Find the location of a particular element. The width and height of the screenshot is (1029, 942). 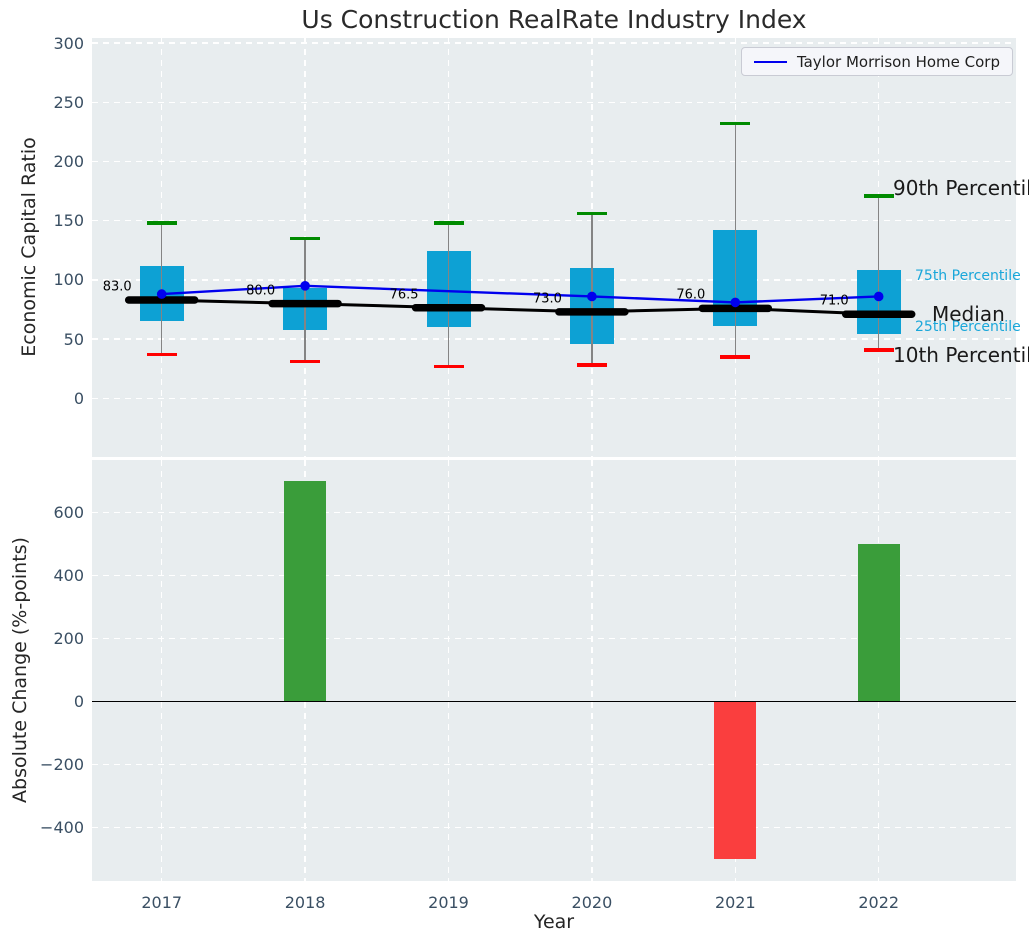

xtick-2021: 2021 is located at coordinates (735, 902).